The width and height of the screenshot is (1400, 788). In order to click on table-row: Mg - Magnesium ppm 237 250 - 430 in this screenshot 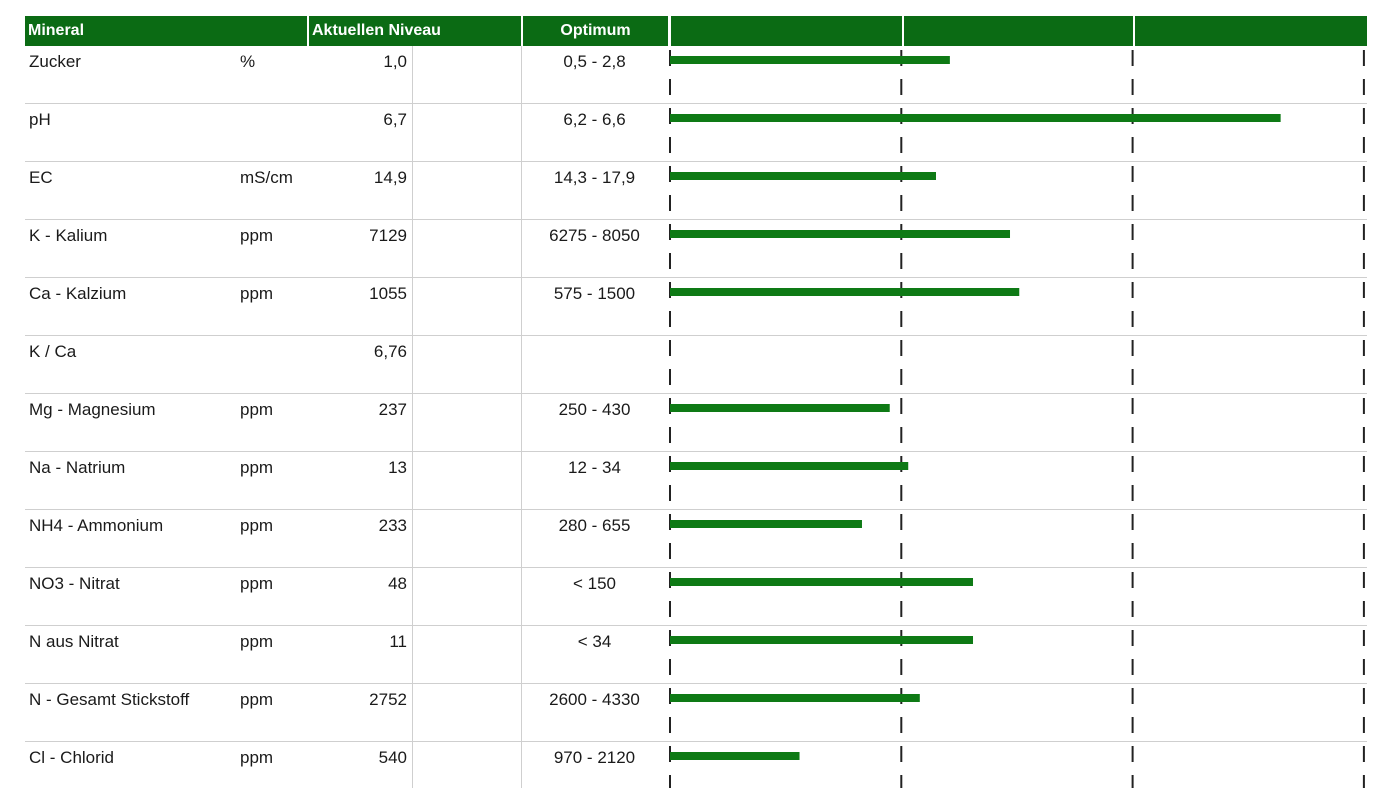, I will do `click(696, 423)`.